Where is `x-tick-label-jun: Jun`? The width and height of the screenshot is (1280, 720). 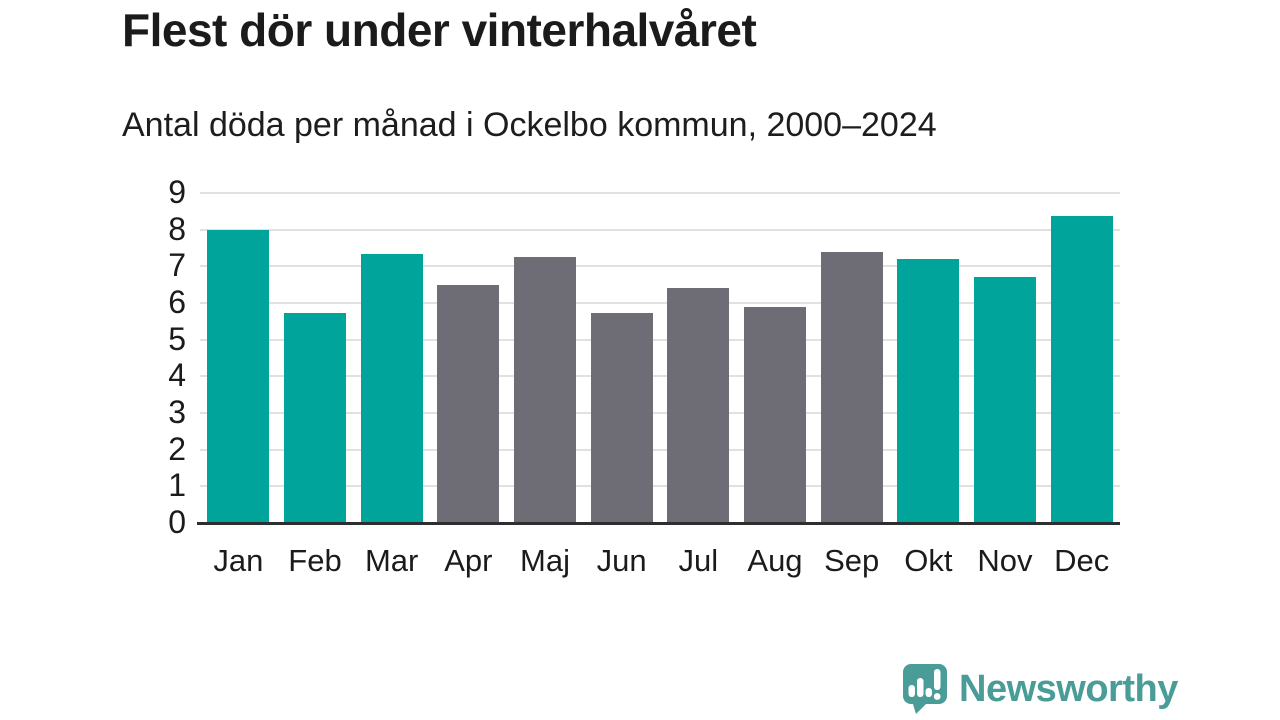 x-tick-label-jun: Jun is located at coordinates (621, 560).